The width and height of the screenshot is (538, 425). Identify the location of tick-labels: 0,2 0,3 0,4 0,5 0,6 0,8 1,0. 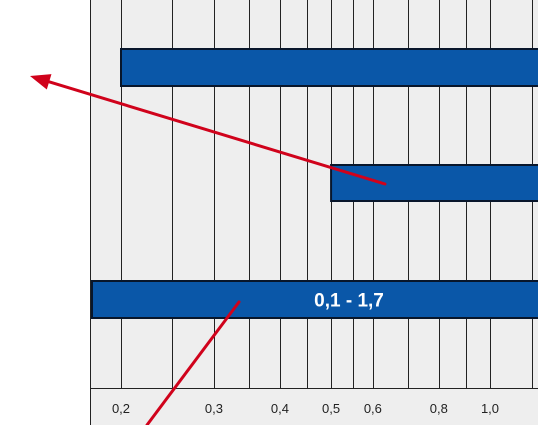
(305, 408).